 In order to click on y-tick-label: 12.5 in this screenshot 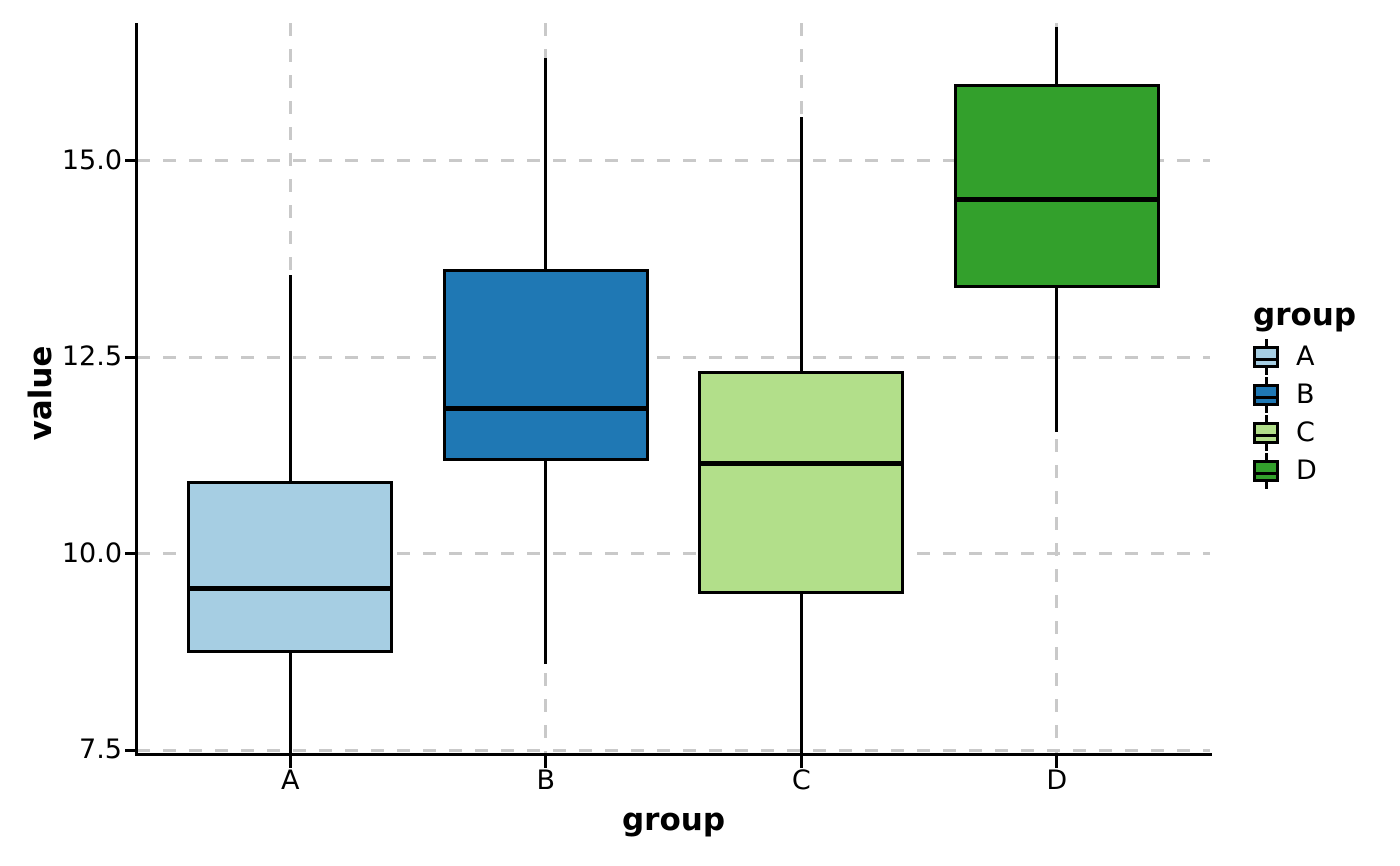, I will do `click(91, 357)`.